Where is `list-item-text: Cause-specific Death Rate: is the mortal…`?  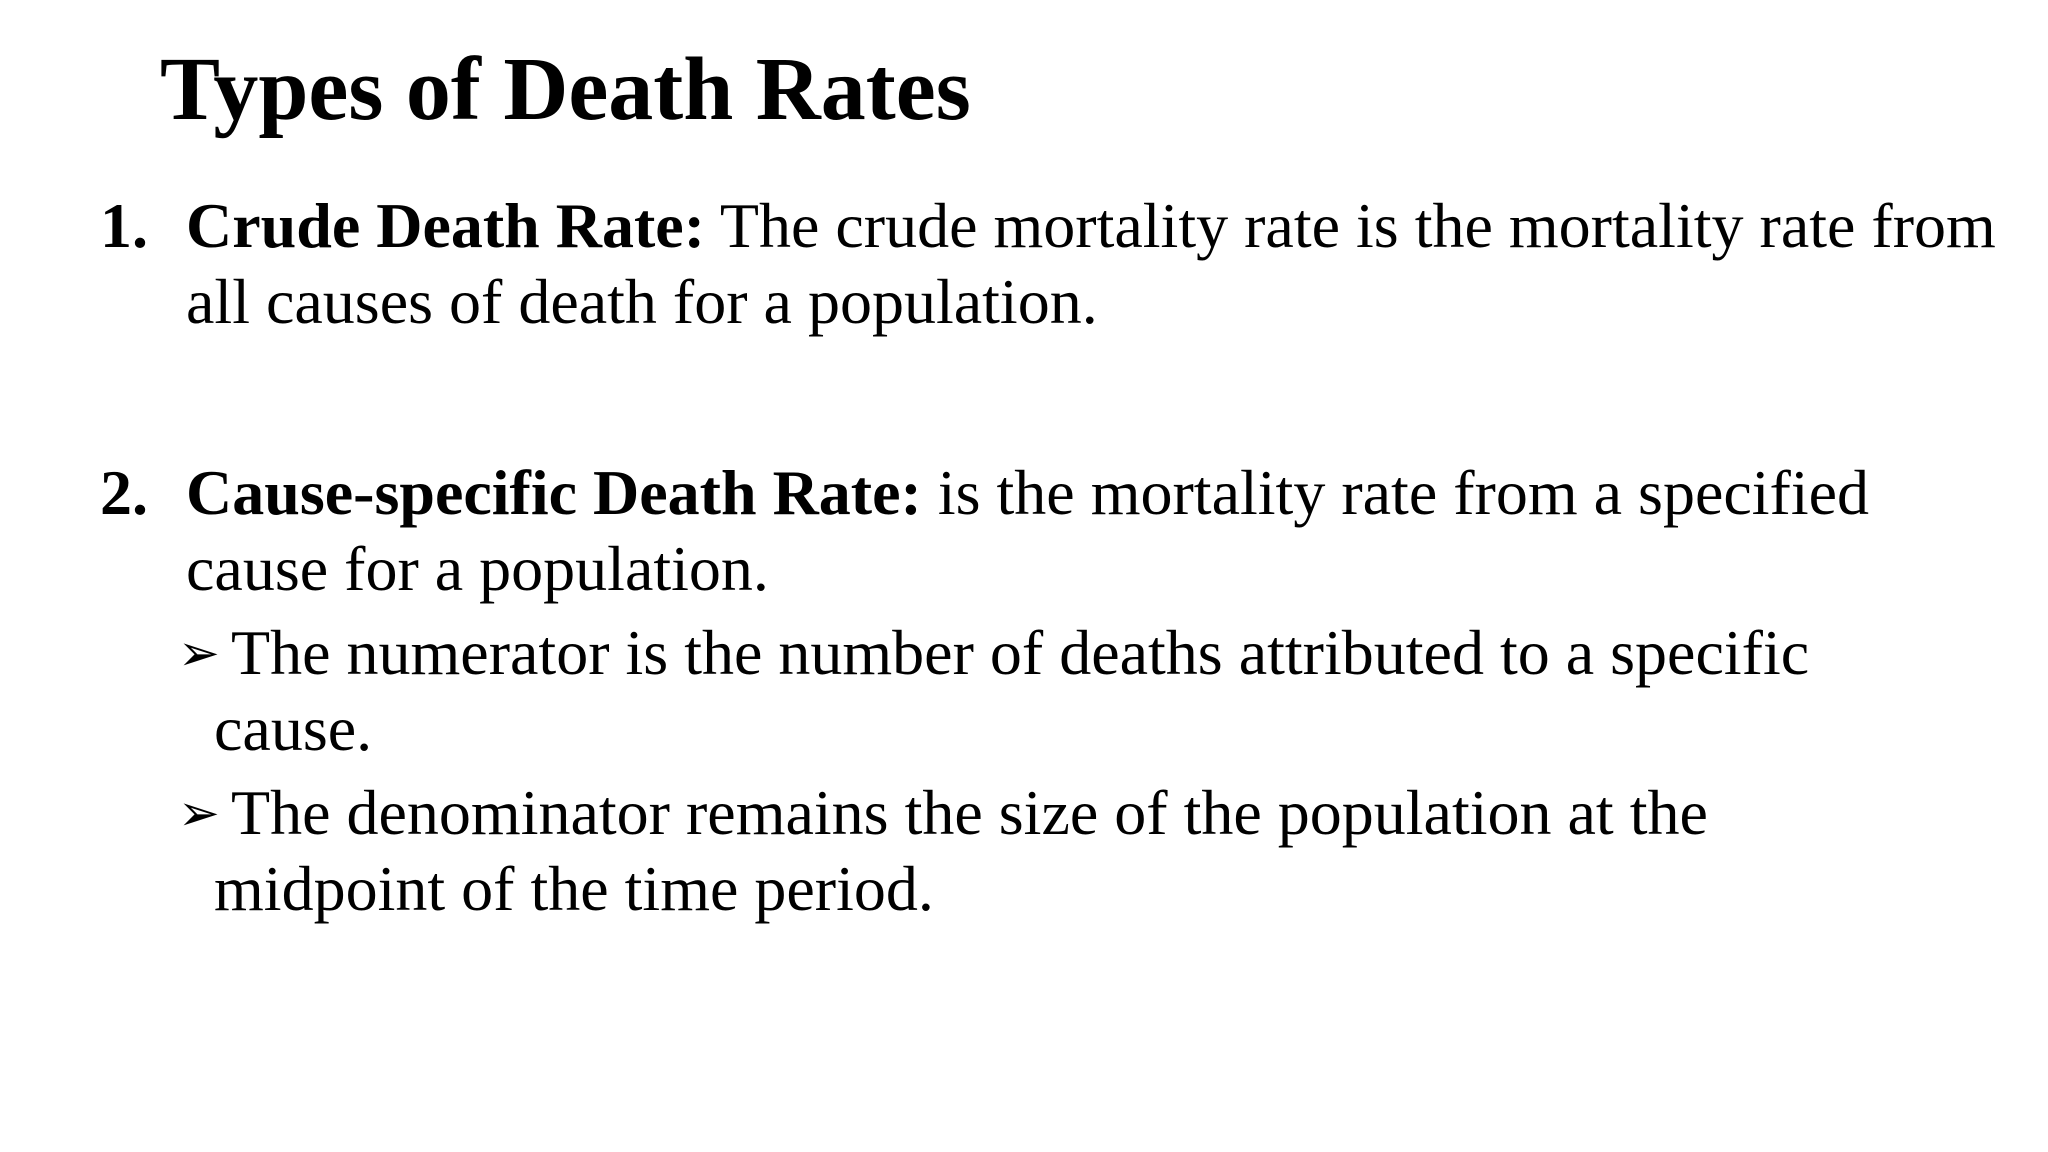
list-item-text: Cause-specific Death Rate: is the mortal… is located at coordinates (1101, 531).